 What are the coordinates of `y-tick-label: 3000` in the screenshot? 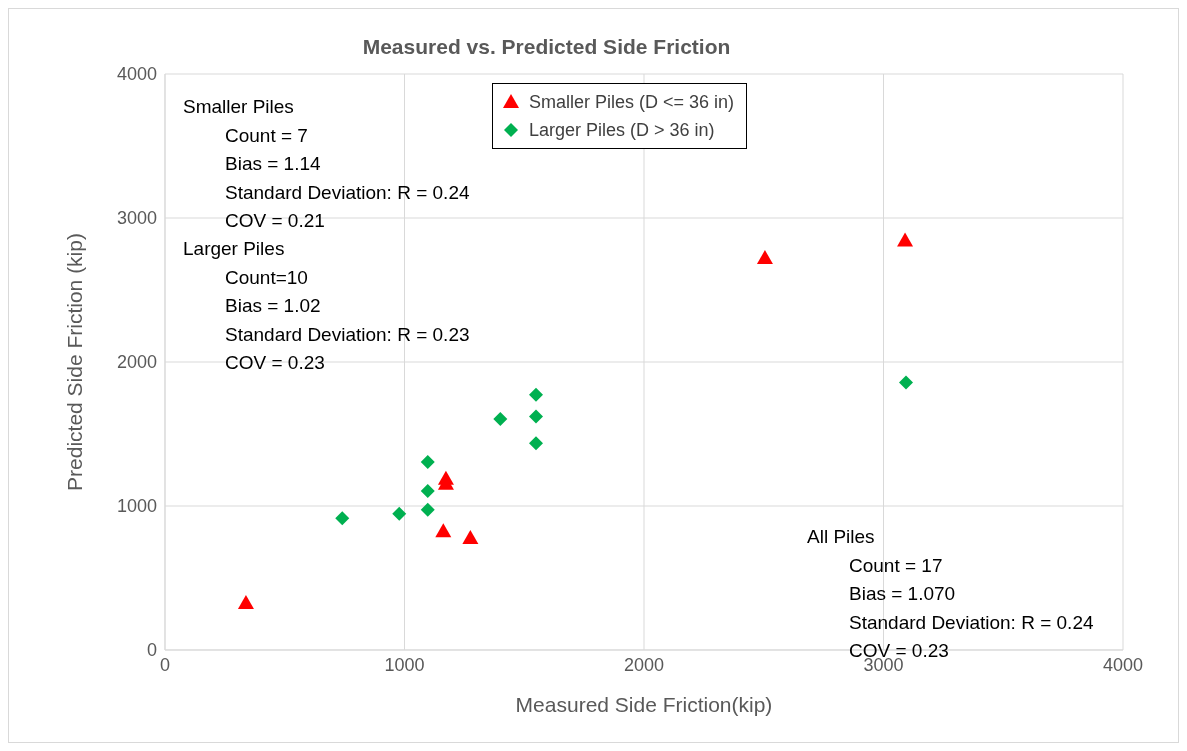 It's located at (136, 218).